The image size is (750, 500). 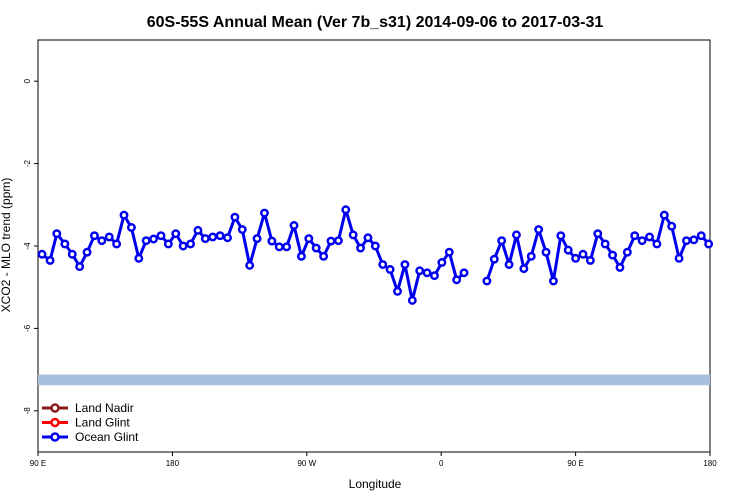 I want to click on y-tick-label: 0, so click(x=27, y=80).